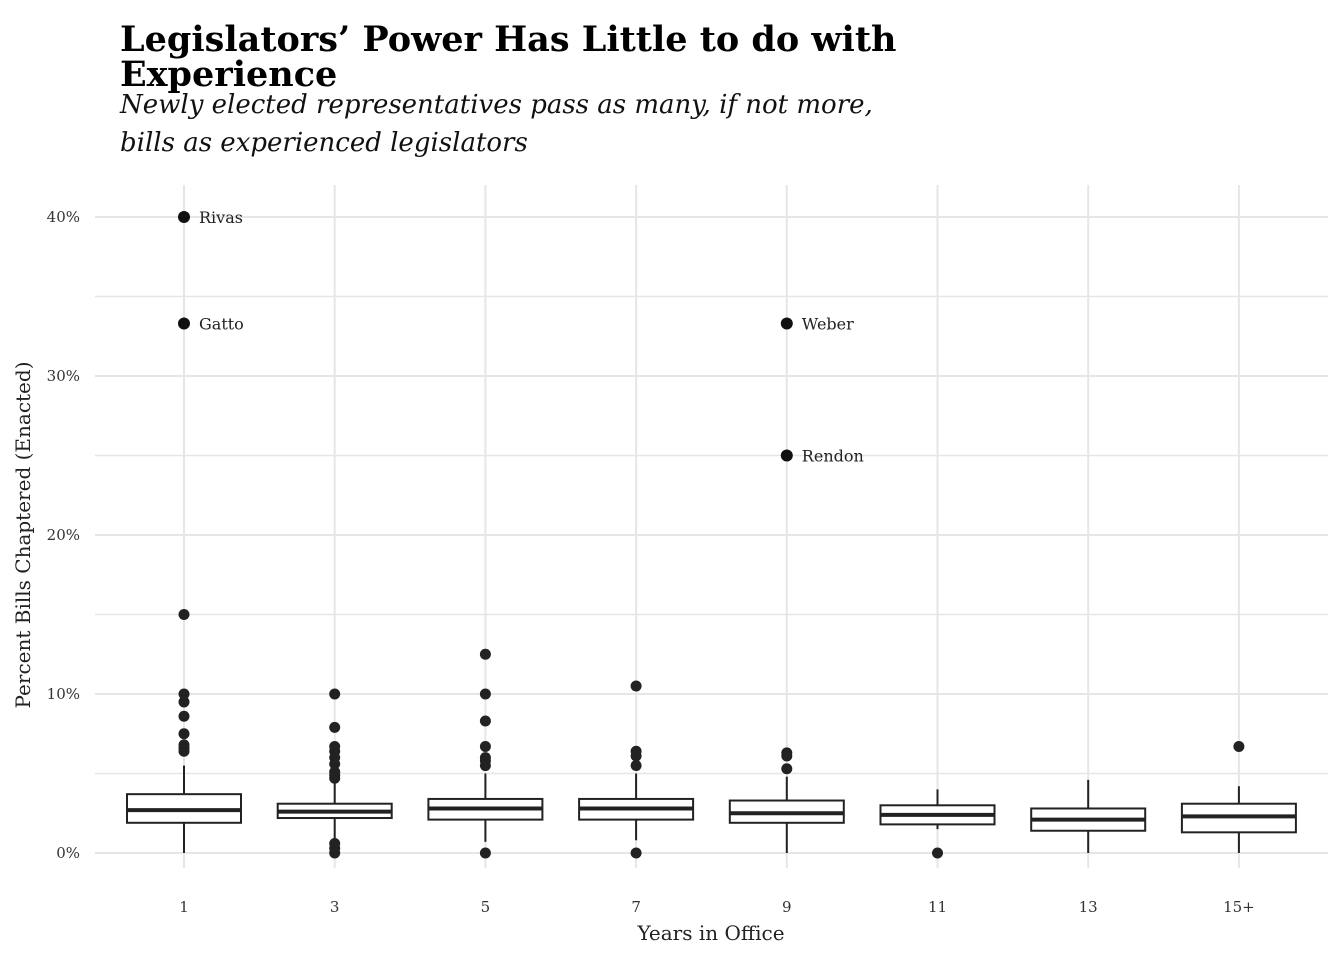 The height and width of the screenshot is (960, 1344). What do you see at coordinates (828, 324) in the screenshot?
I see `point-label-weber: Weber` at bounding box center [828, 324].